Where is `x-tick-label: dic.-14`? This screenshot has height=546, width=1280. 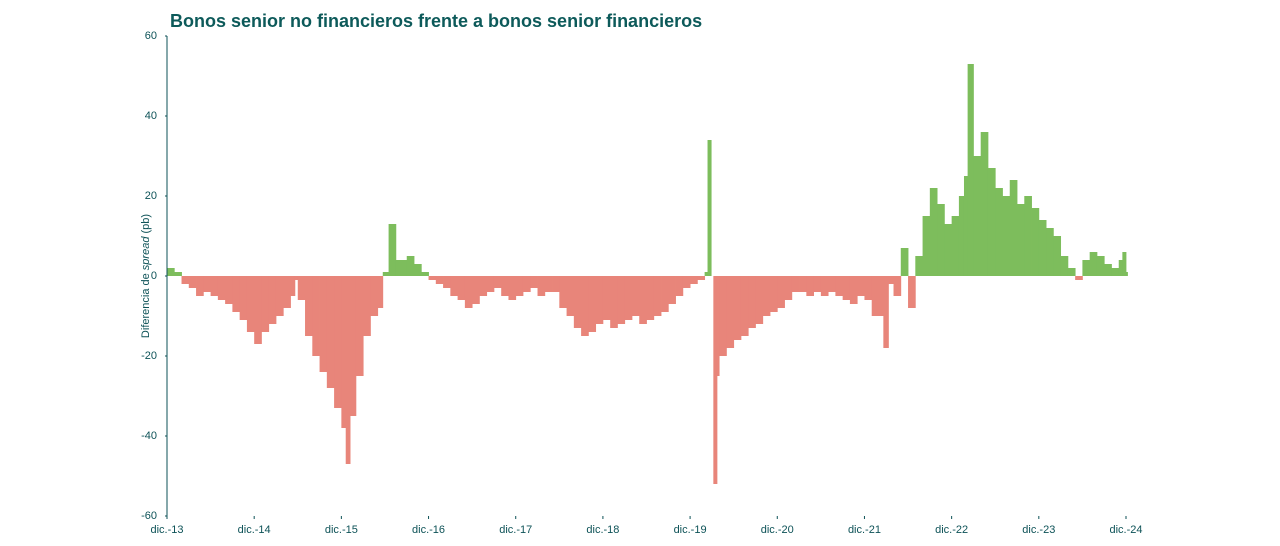 x-tick-label: dic.-14 is located at coordinates (254, 530).